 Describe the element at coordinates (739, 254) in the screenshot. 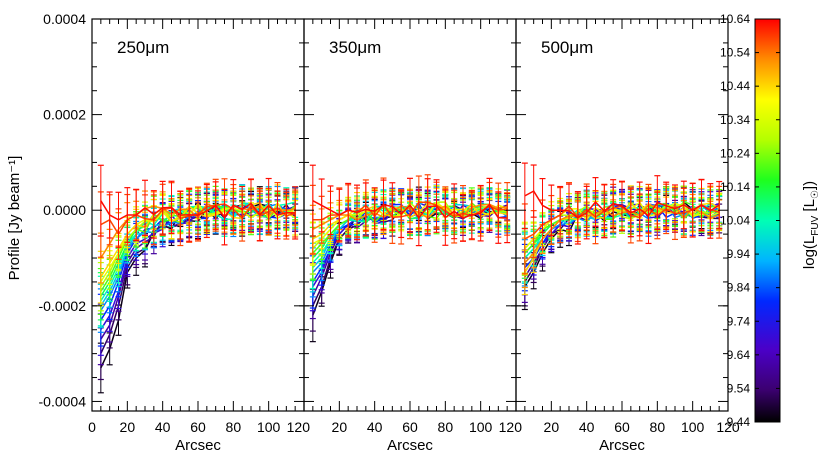

I see `colorbar-tick-label: 9.94` at that location.